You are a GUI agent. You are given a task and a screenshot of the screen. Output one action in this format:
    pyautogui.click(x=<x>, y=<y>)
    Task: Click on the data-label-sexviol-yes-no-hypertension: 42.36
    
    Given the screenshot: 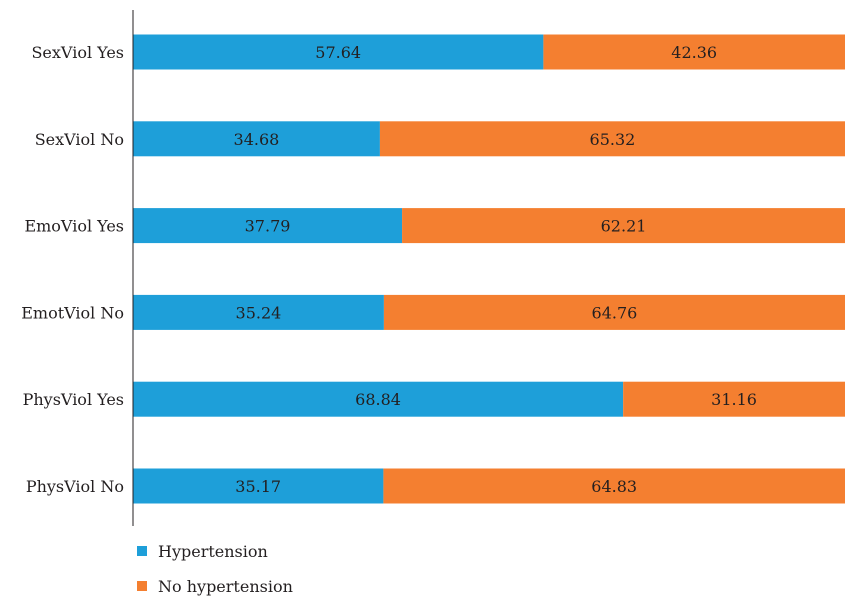 What is the action you would take?
    pyautogui.click(x=694, y=52)
    